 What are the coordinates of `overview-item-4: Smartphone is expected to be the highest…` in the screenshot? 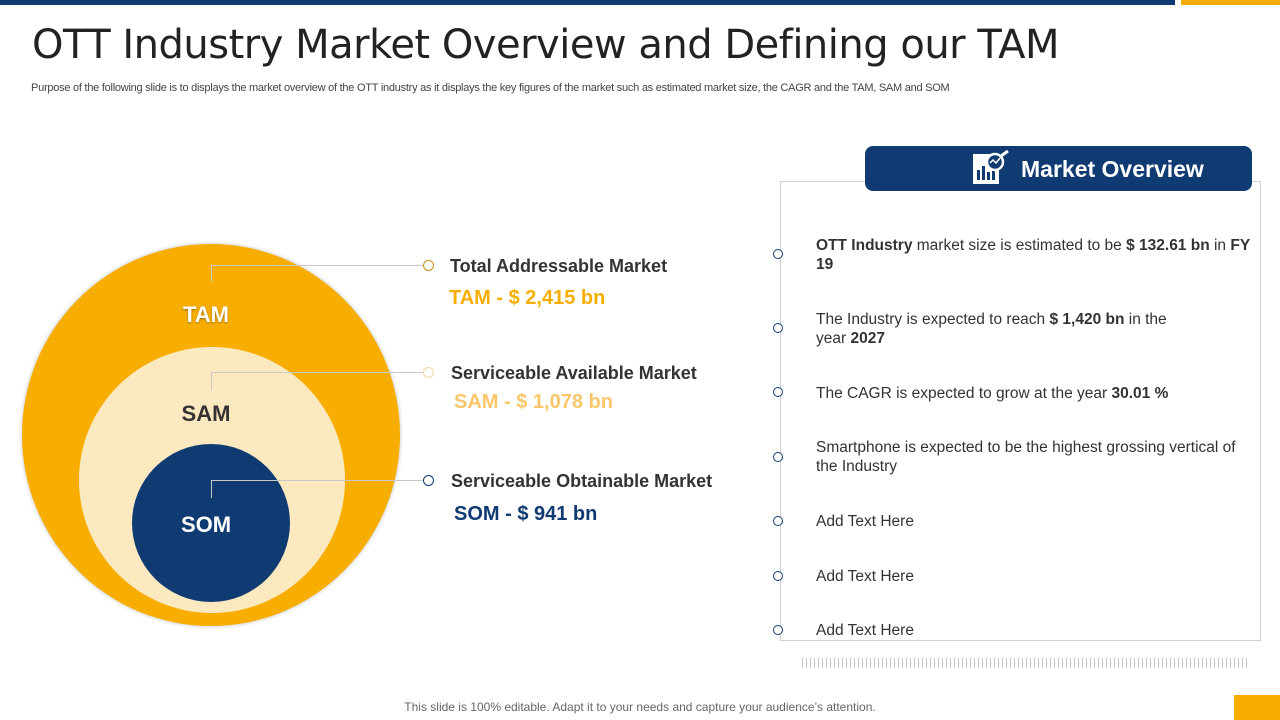 It's located at (1026, 457).